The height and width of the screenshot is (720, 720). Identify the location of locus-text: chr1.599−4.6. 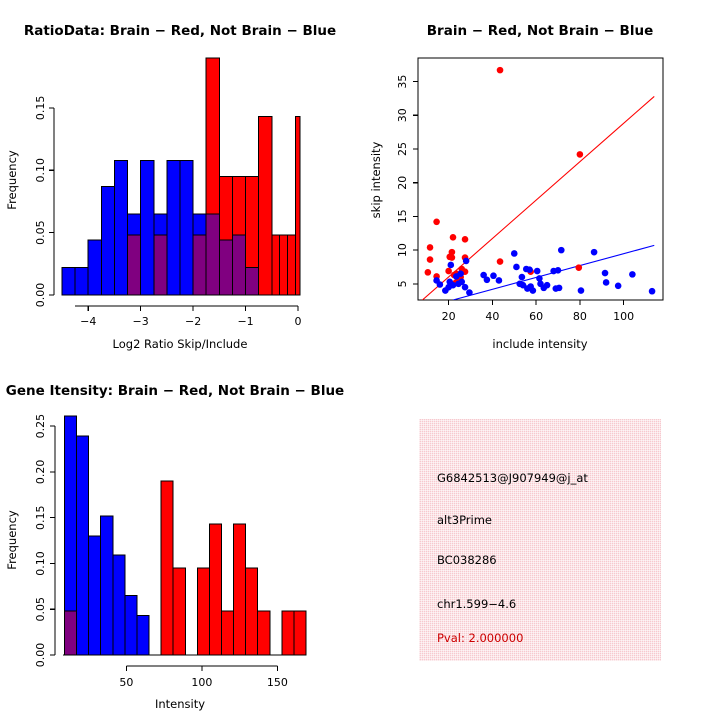
(477, 604).